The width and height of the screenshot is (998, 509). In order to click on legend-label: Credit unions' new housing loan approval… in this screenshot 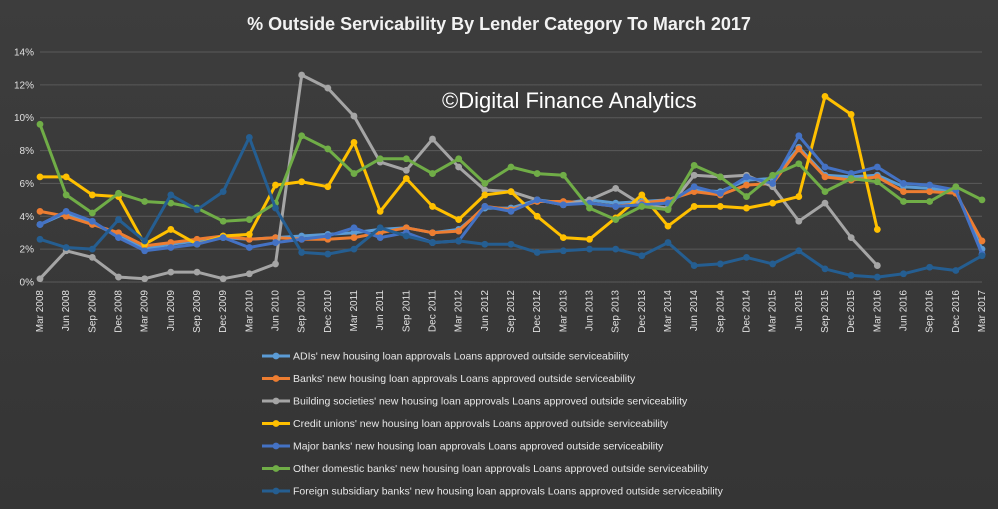, I will do `click(481, 424)`.